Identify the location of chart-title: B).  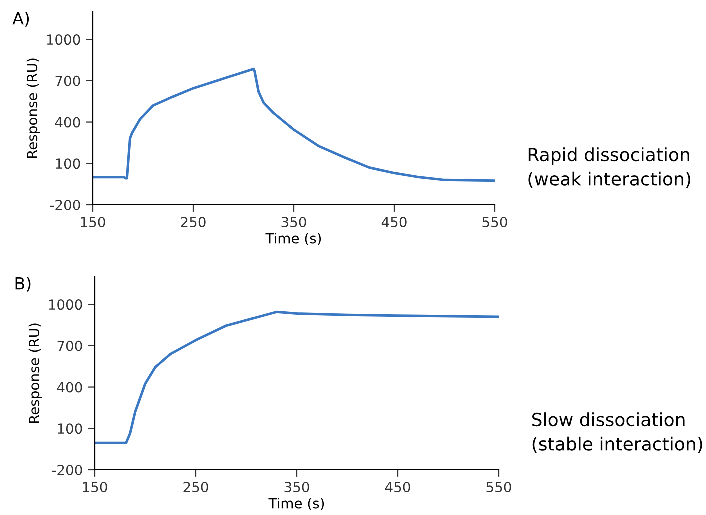
(23, 284).